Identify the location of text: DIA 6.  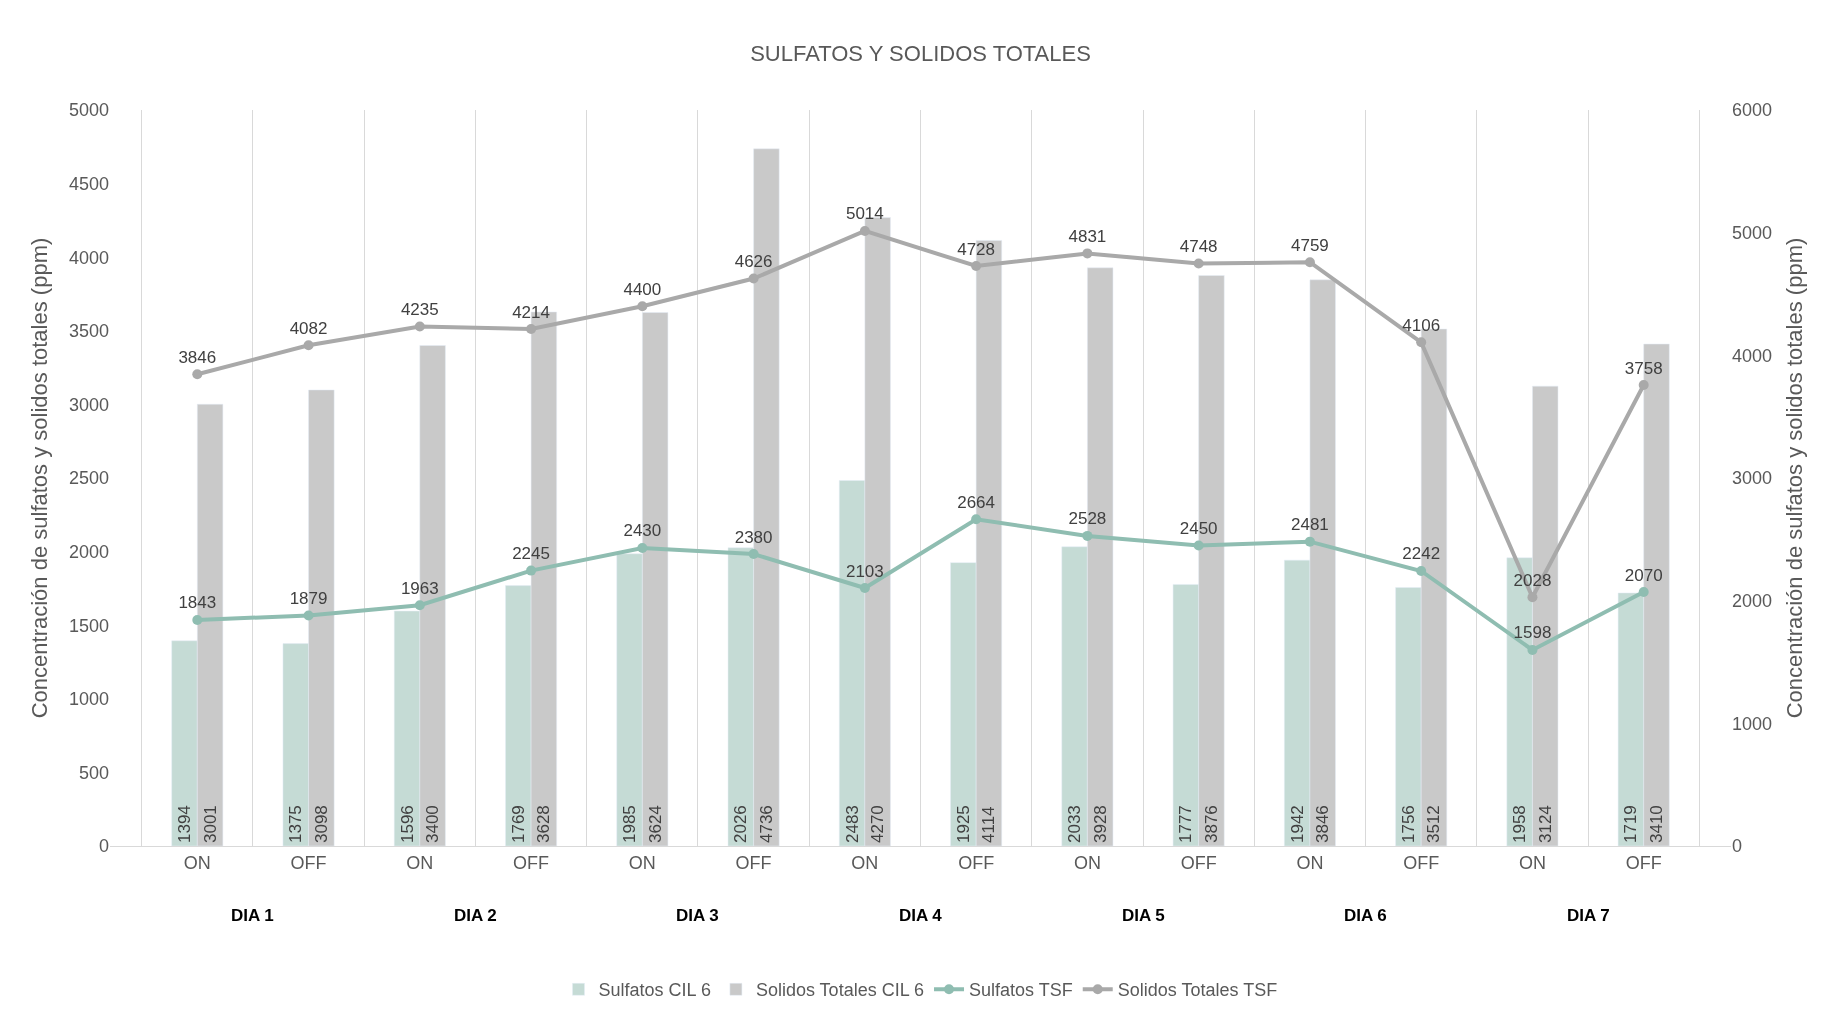
(1365, 915).